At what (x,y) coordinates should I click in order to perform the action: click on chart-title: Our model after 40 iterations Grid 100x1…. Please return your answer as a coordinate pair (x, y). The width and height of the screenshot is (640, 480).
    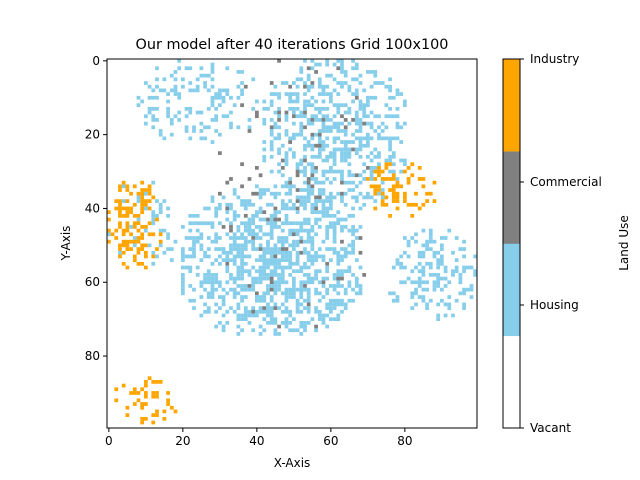
    Looking at the image, I should click on (292, 45).